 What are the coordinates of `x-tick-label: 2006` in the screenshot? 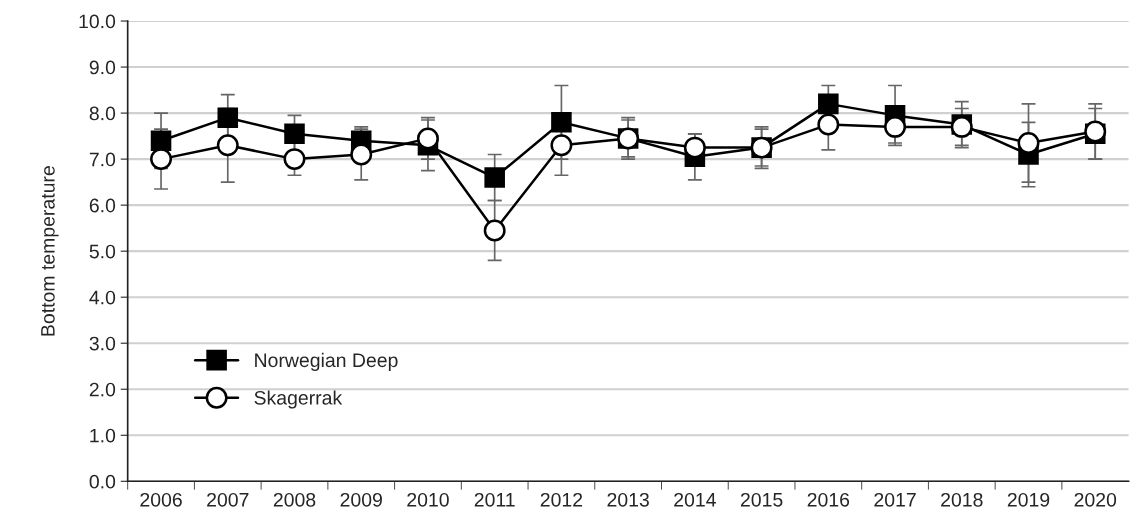 It's located at (161, 499).